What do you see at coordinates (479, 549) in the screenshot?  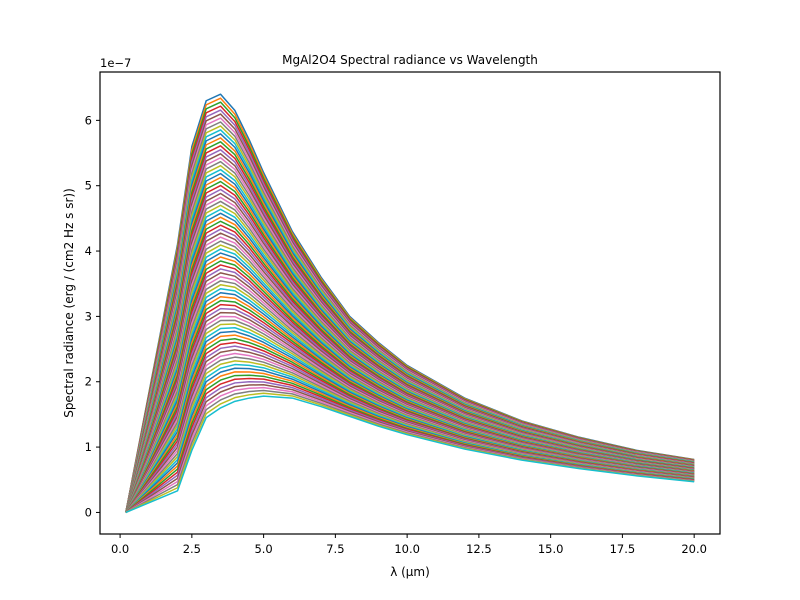 I see `x-tick-label: 12.5` at bounding box center [479, 549].